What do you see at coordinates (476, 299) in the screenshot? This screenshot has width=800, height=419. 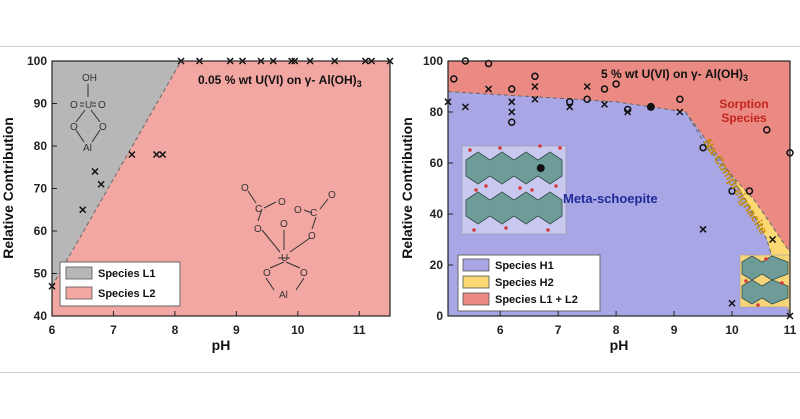 I see `legend-swatch-l1l2` at bounding box center [476, 299].